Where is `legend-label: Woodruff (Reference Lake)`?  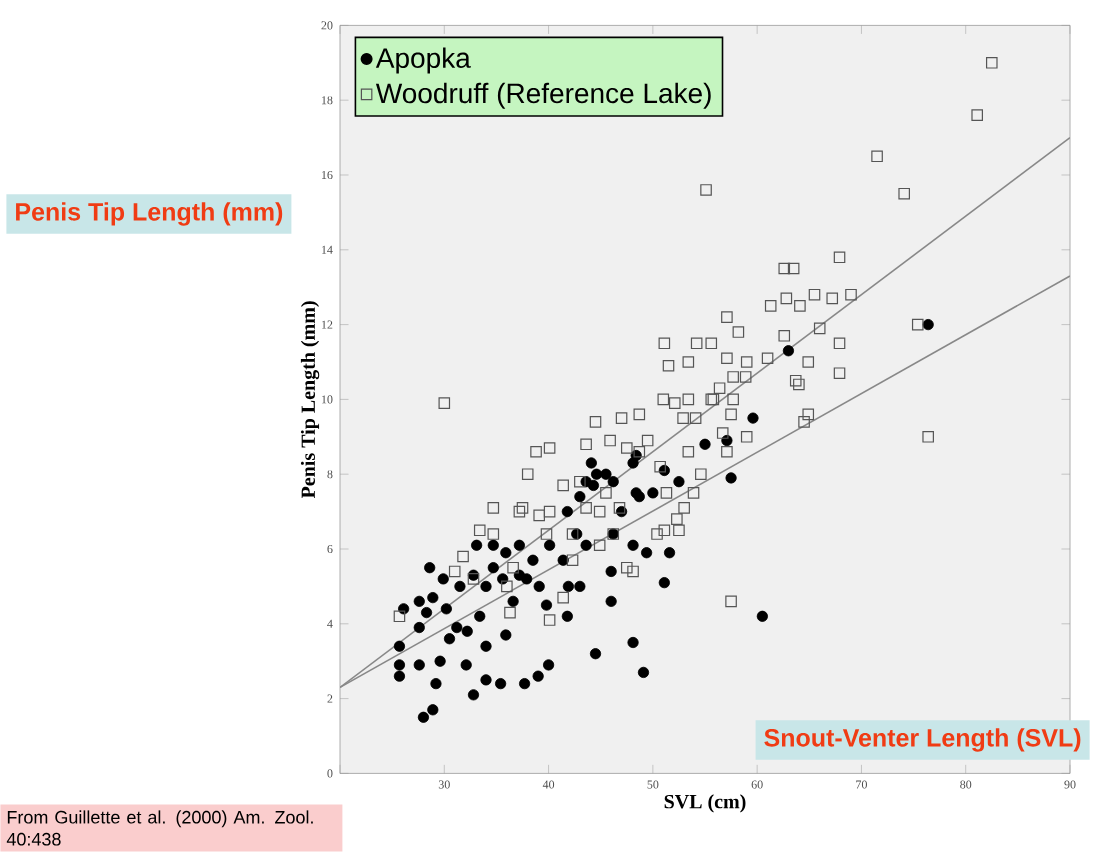
legend-label: Woodruff (Reference Lake) is located at coordinates (543, 95).